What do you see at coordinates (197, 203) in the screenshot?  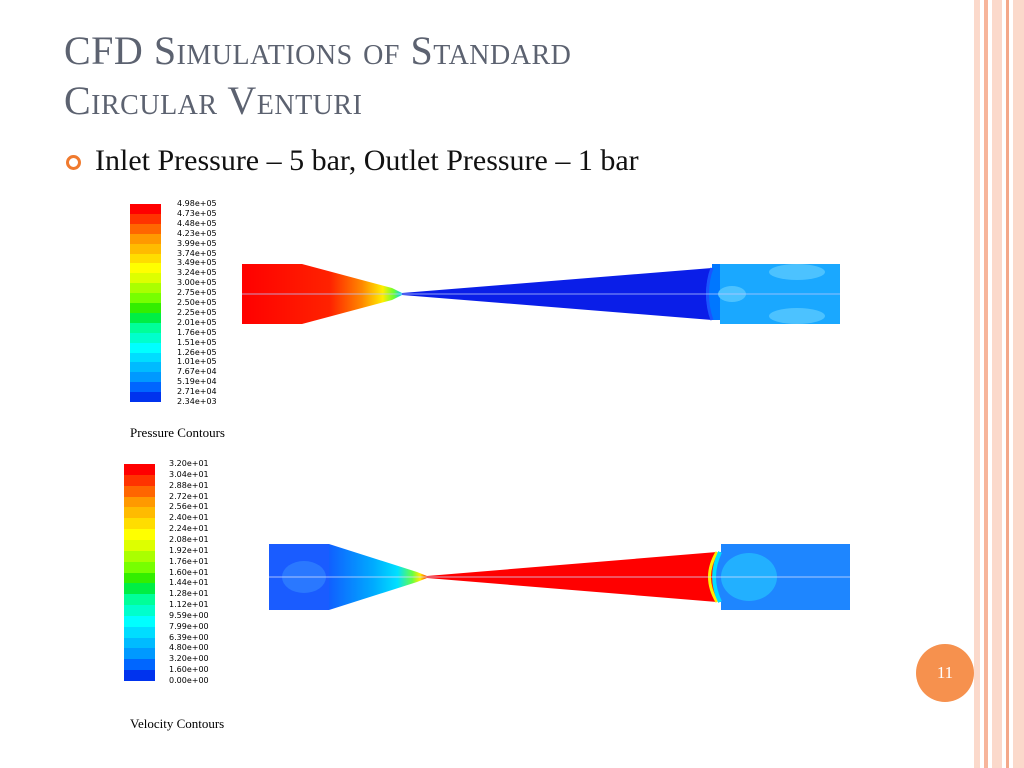 I see `pressure-legend-label: 4.98e+05` at bounding box center [197, 203].